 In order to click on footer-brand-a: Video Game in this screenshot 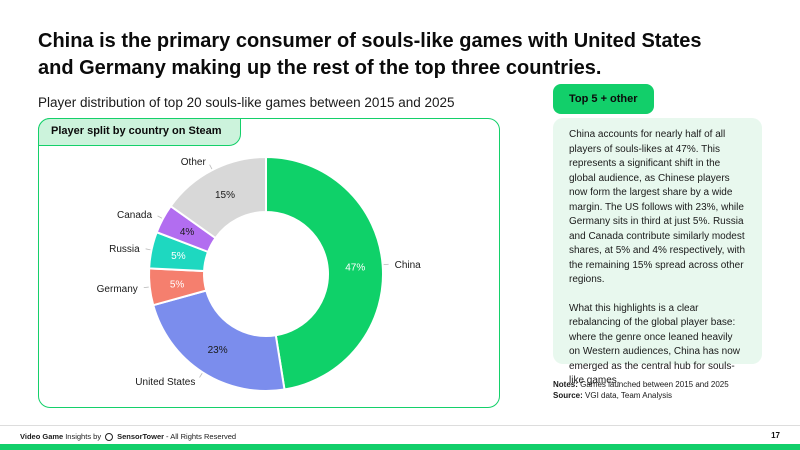, I will do `click(42, 436)`.